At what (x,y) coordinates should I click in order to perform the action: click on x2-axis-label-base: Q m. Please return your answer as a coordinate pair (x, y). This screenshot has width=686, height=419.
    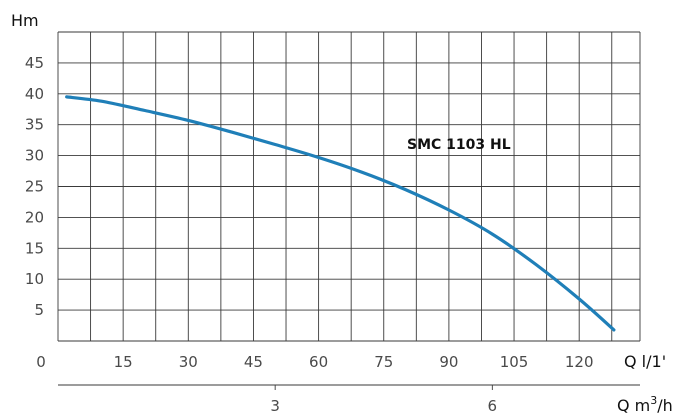
    Looking at the image, I should click on (633, 405).